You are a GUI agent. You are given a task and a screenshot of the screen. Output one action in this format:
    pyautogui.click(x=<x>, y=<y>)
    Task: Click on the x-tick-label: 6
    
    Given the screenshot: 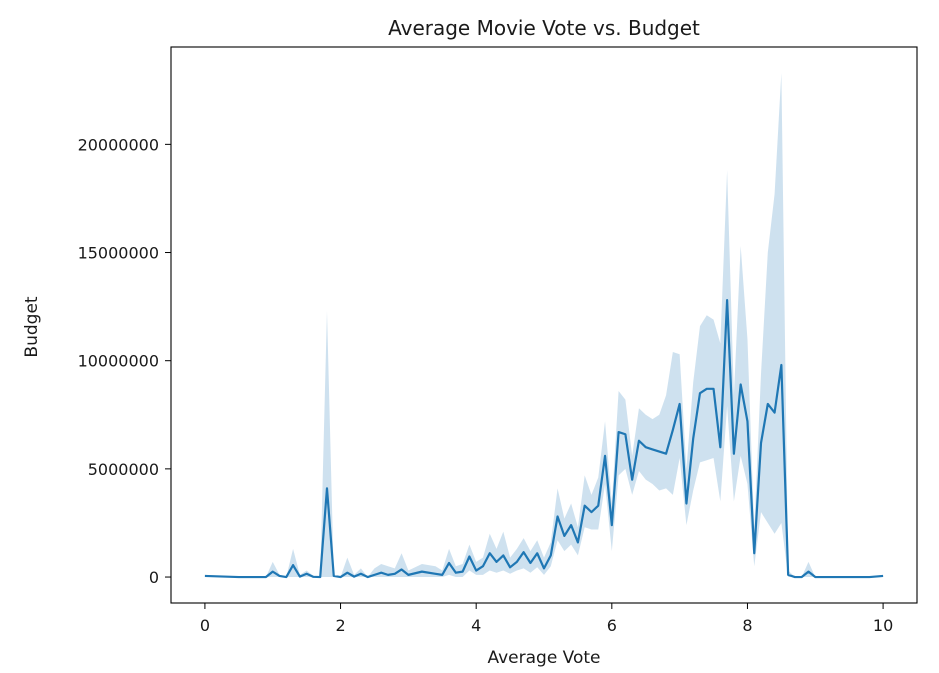 What is the action you would take?
    pyautogui.click(x=612, y=625)
    